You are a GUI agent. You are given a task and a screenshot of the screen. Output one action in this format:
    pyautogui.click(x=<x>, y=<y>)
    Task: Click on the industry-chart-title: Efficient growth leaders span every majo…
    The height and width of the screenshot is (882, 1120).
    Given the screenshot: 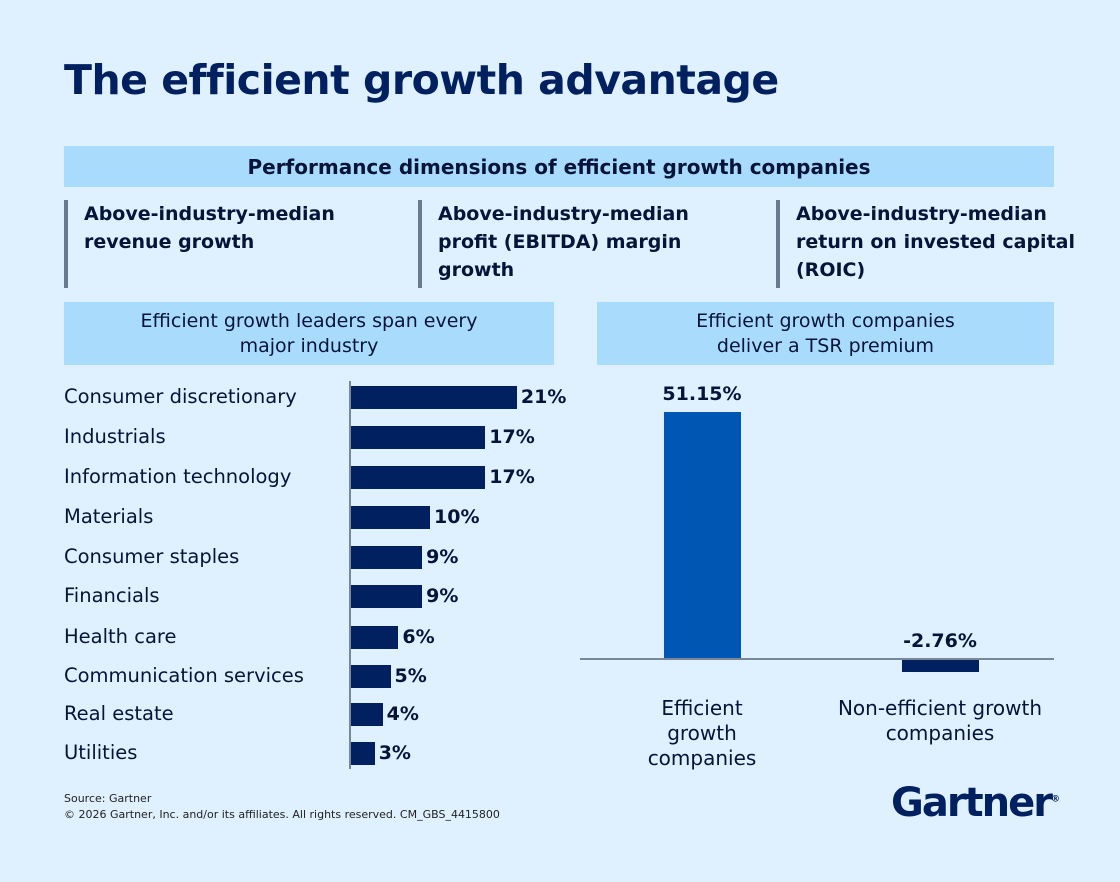 What is the action you would take?
    pyautogui.click(x=309, y=333)
    